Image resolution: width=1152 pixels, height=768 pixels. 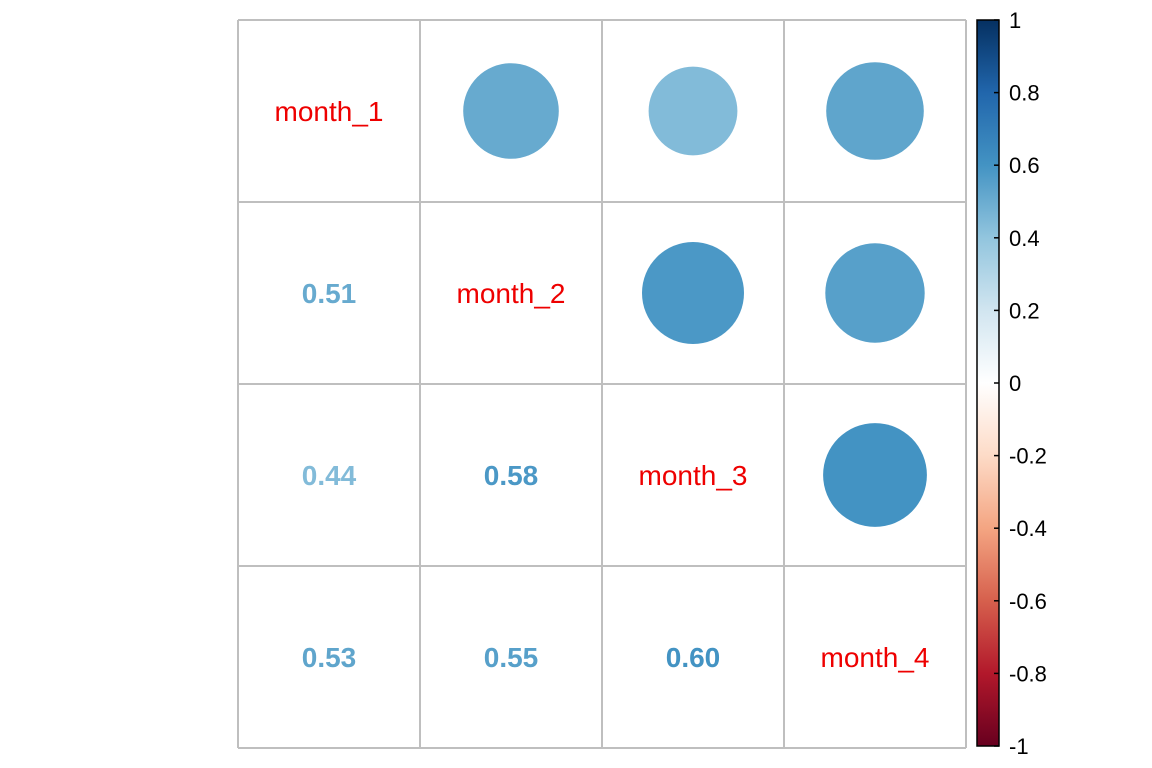 I want to click on colorbar-tick-label: 1, so click(x=1015, y=20).